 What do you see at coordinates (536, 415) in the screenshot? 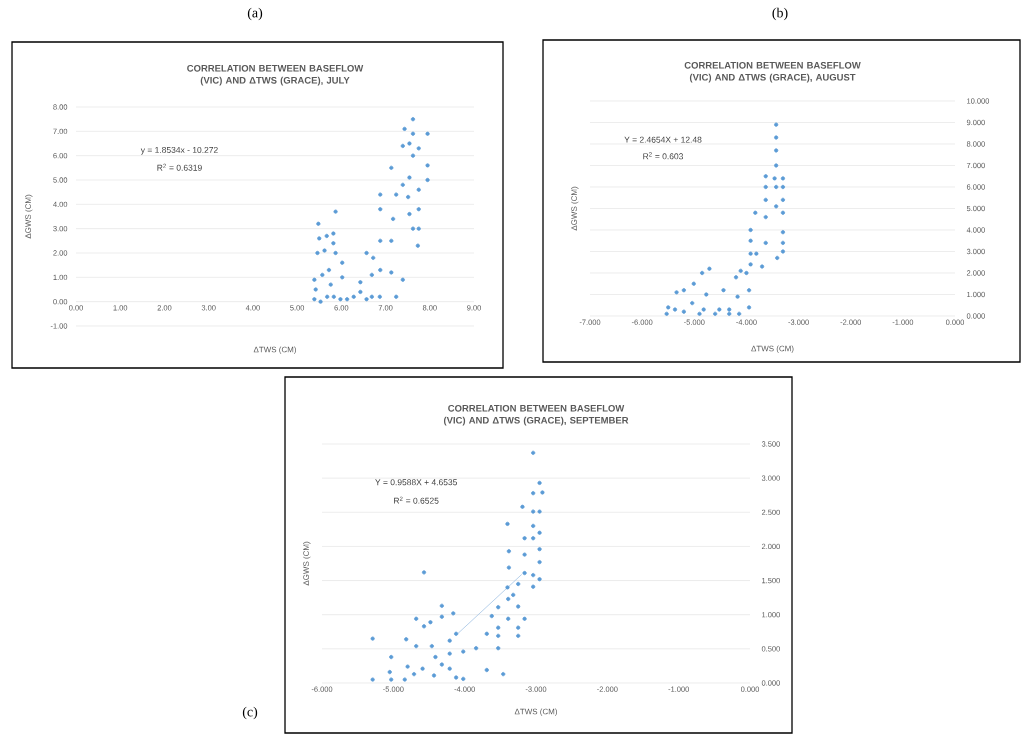
I see `chart-title: CORRELATION BETWEEN BASEFLOW (VIC) AND ΔTWS (GRACE), SEPTEMBER` at bounding box center [536, 415].